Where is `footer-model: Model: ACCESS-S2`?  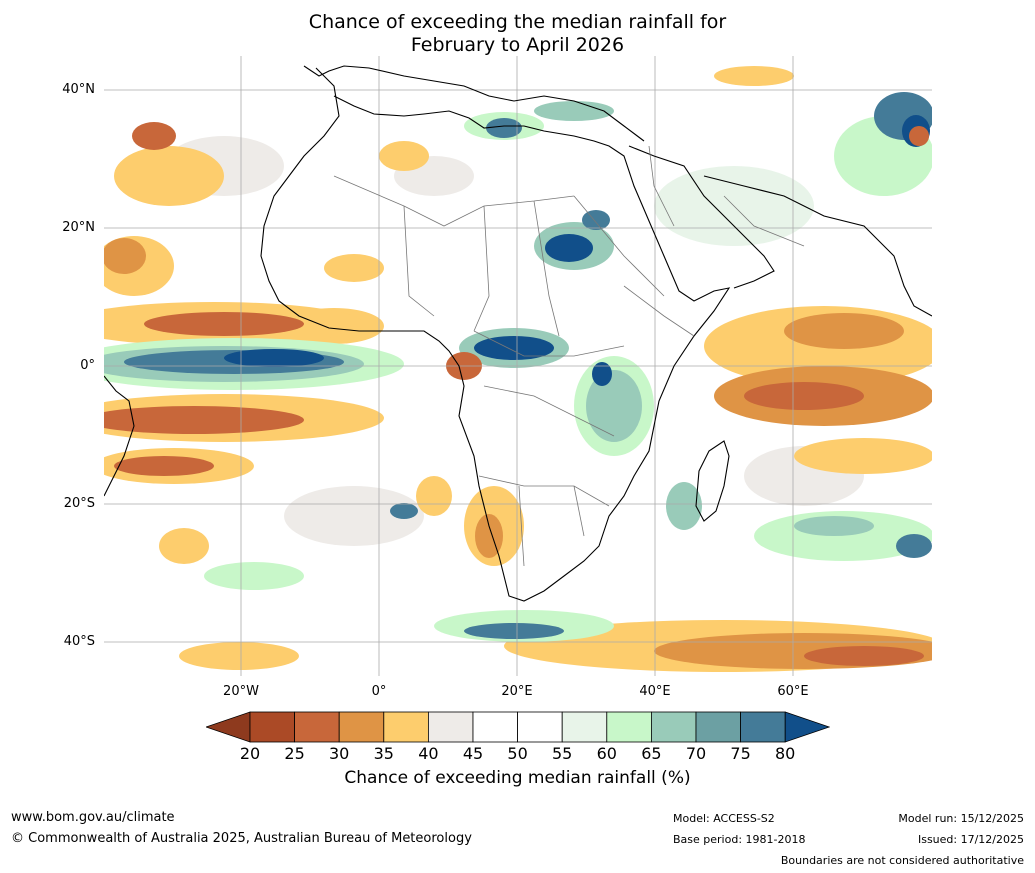 footer-model: Model: ACCESS-S2 is located at coordinates (724, 818).